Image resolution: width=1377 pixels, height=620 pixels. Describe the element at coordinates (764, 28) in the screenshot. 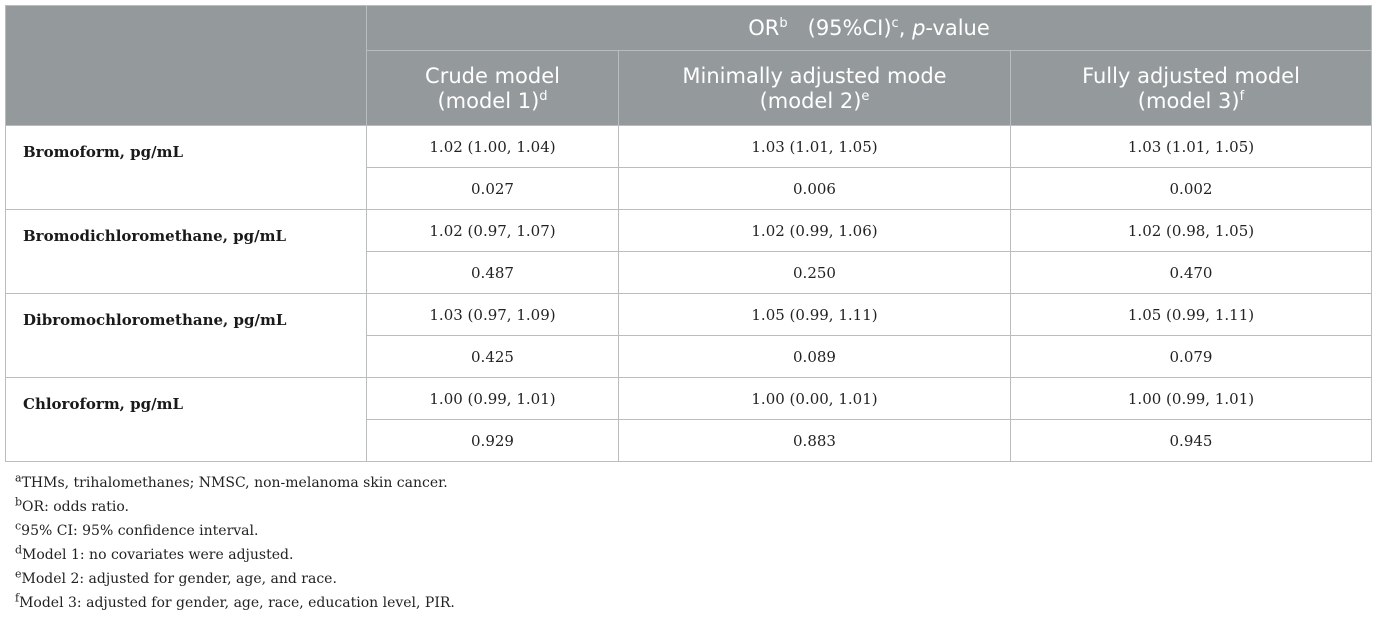

I see `or-label: OR` at that location.